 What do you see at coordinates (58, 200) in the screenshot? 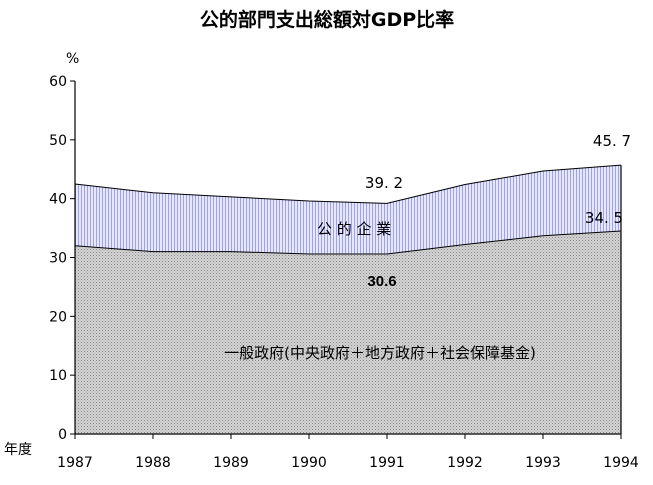
I see `y-tick-label: 40` at bounding box center [58, 200].